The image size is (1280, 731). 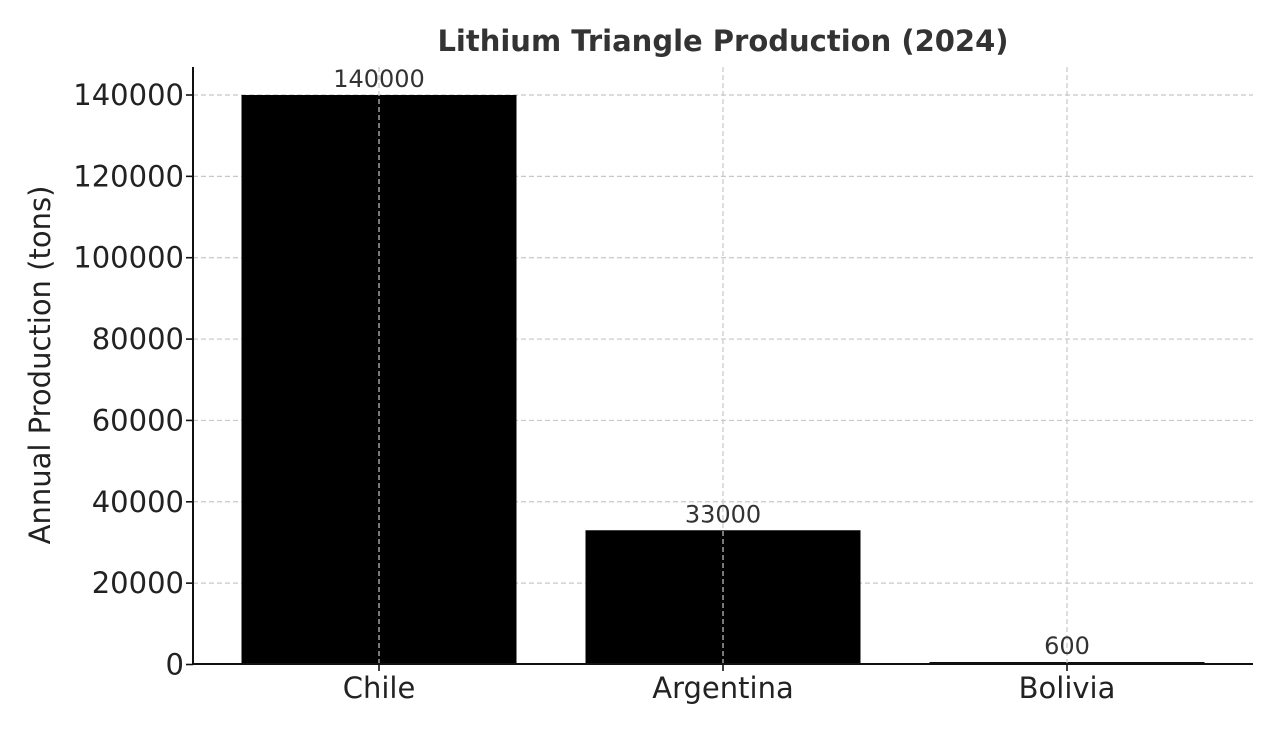 I want to click on x-tick-label: Argentina, so click(x=722, y=688).